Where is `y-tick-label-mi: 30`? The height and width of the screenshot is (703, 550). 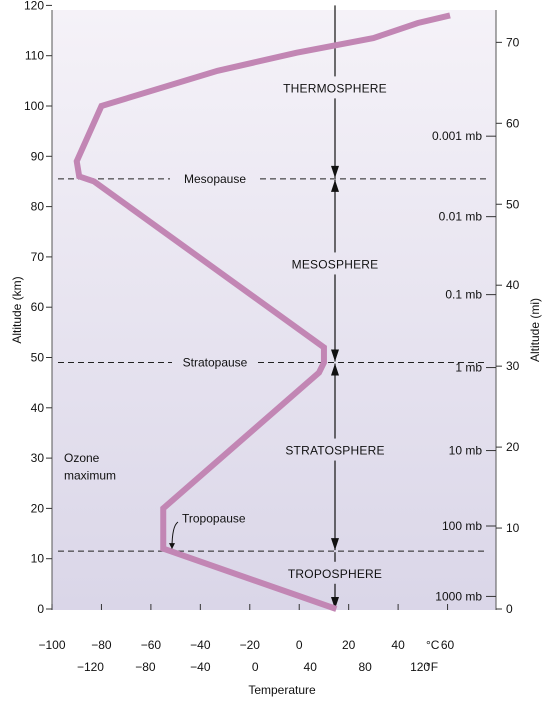 y-tick-label-mi: 30 is located at coordinates (513, 366).